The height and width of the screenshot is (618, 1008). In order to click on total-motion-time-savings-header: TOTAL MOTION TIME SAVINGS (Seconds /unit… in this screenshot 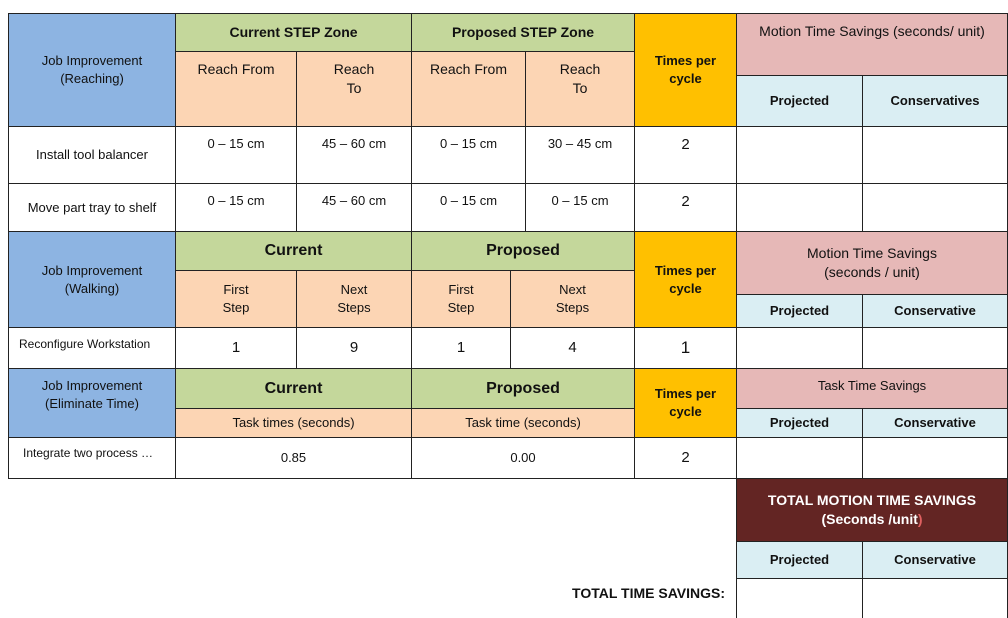, I will do `click(872, 510)`.